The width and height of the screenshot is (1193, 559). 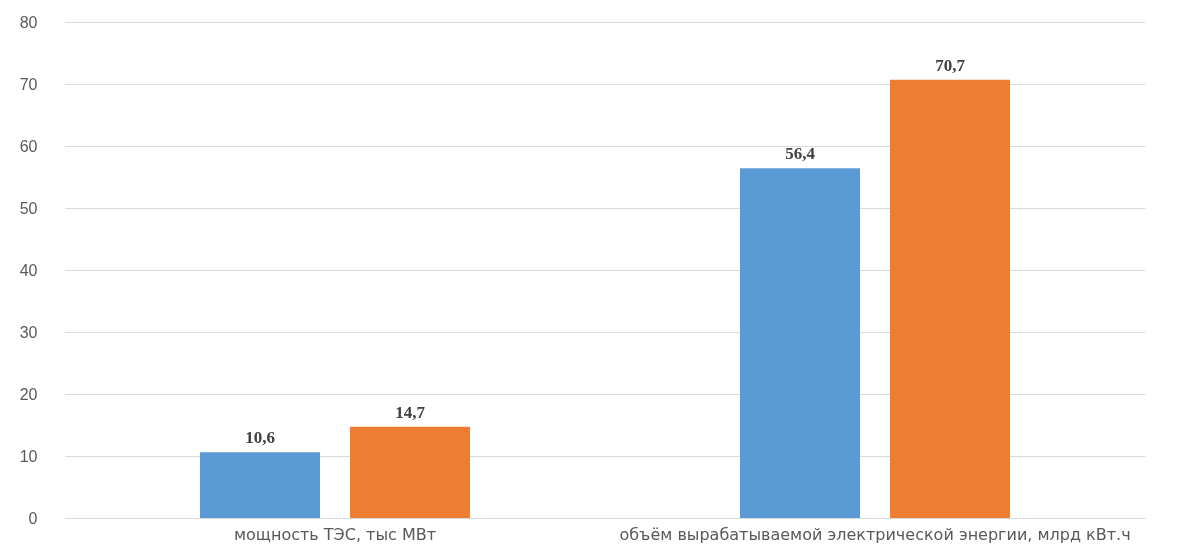 What do you see at coordinates (28, 332) in the screenshot?
I see `y-tick-label: 30` at bounding box center [28, 332].